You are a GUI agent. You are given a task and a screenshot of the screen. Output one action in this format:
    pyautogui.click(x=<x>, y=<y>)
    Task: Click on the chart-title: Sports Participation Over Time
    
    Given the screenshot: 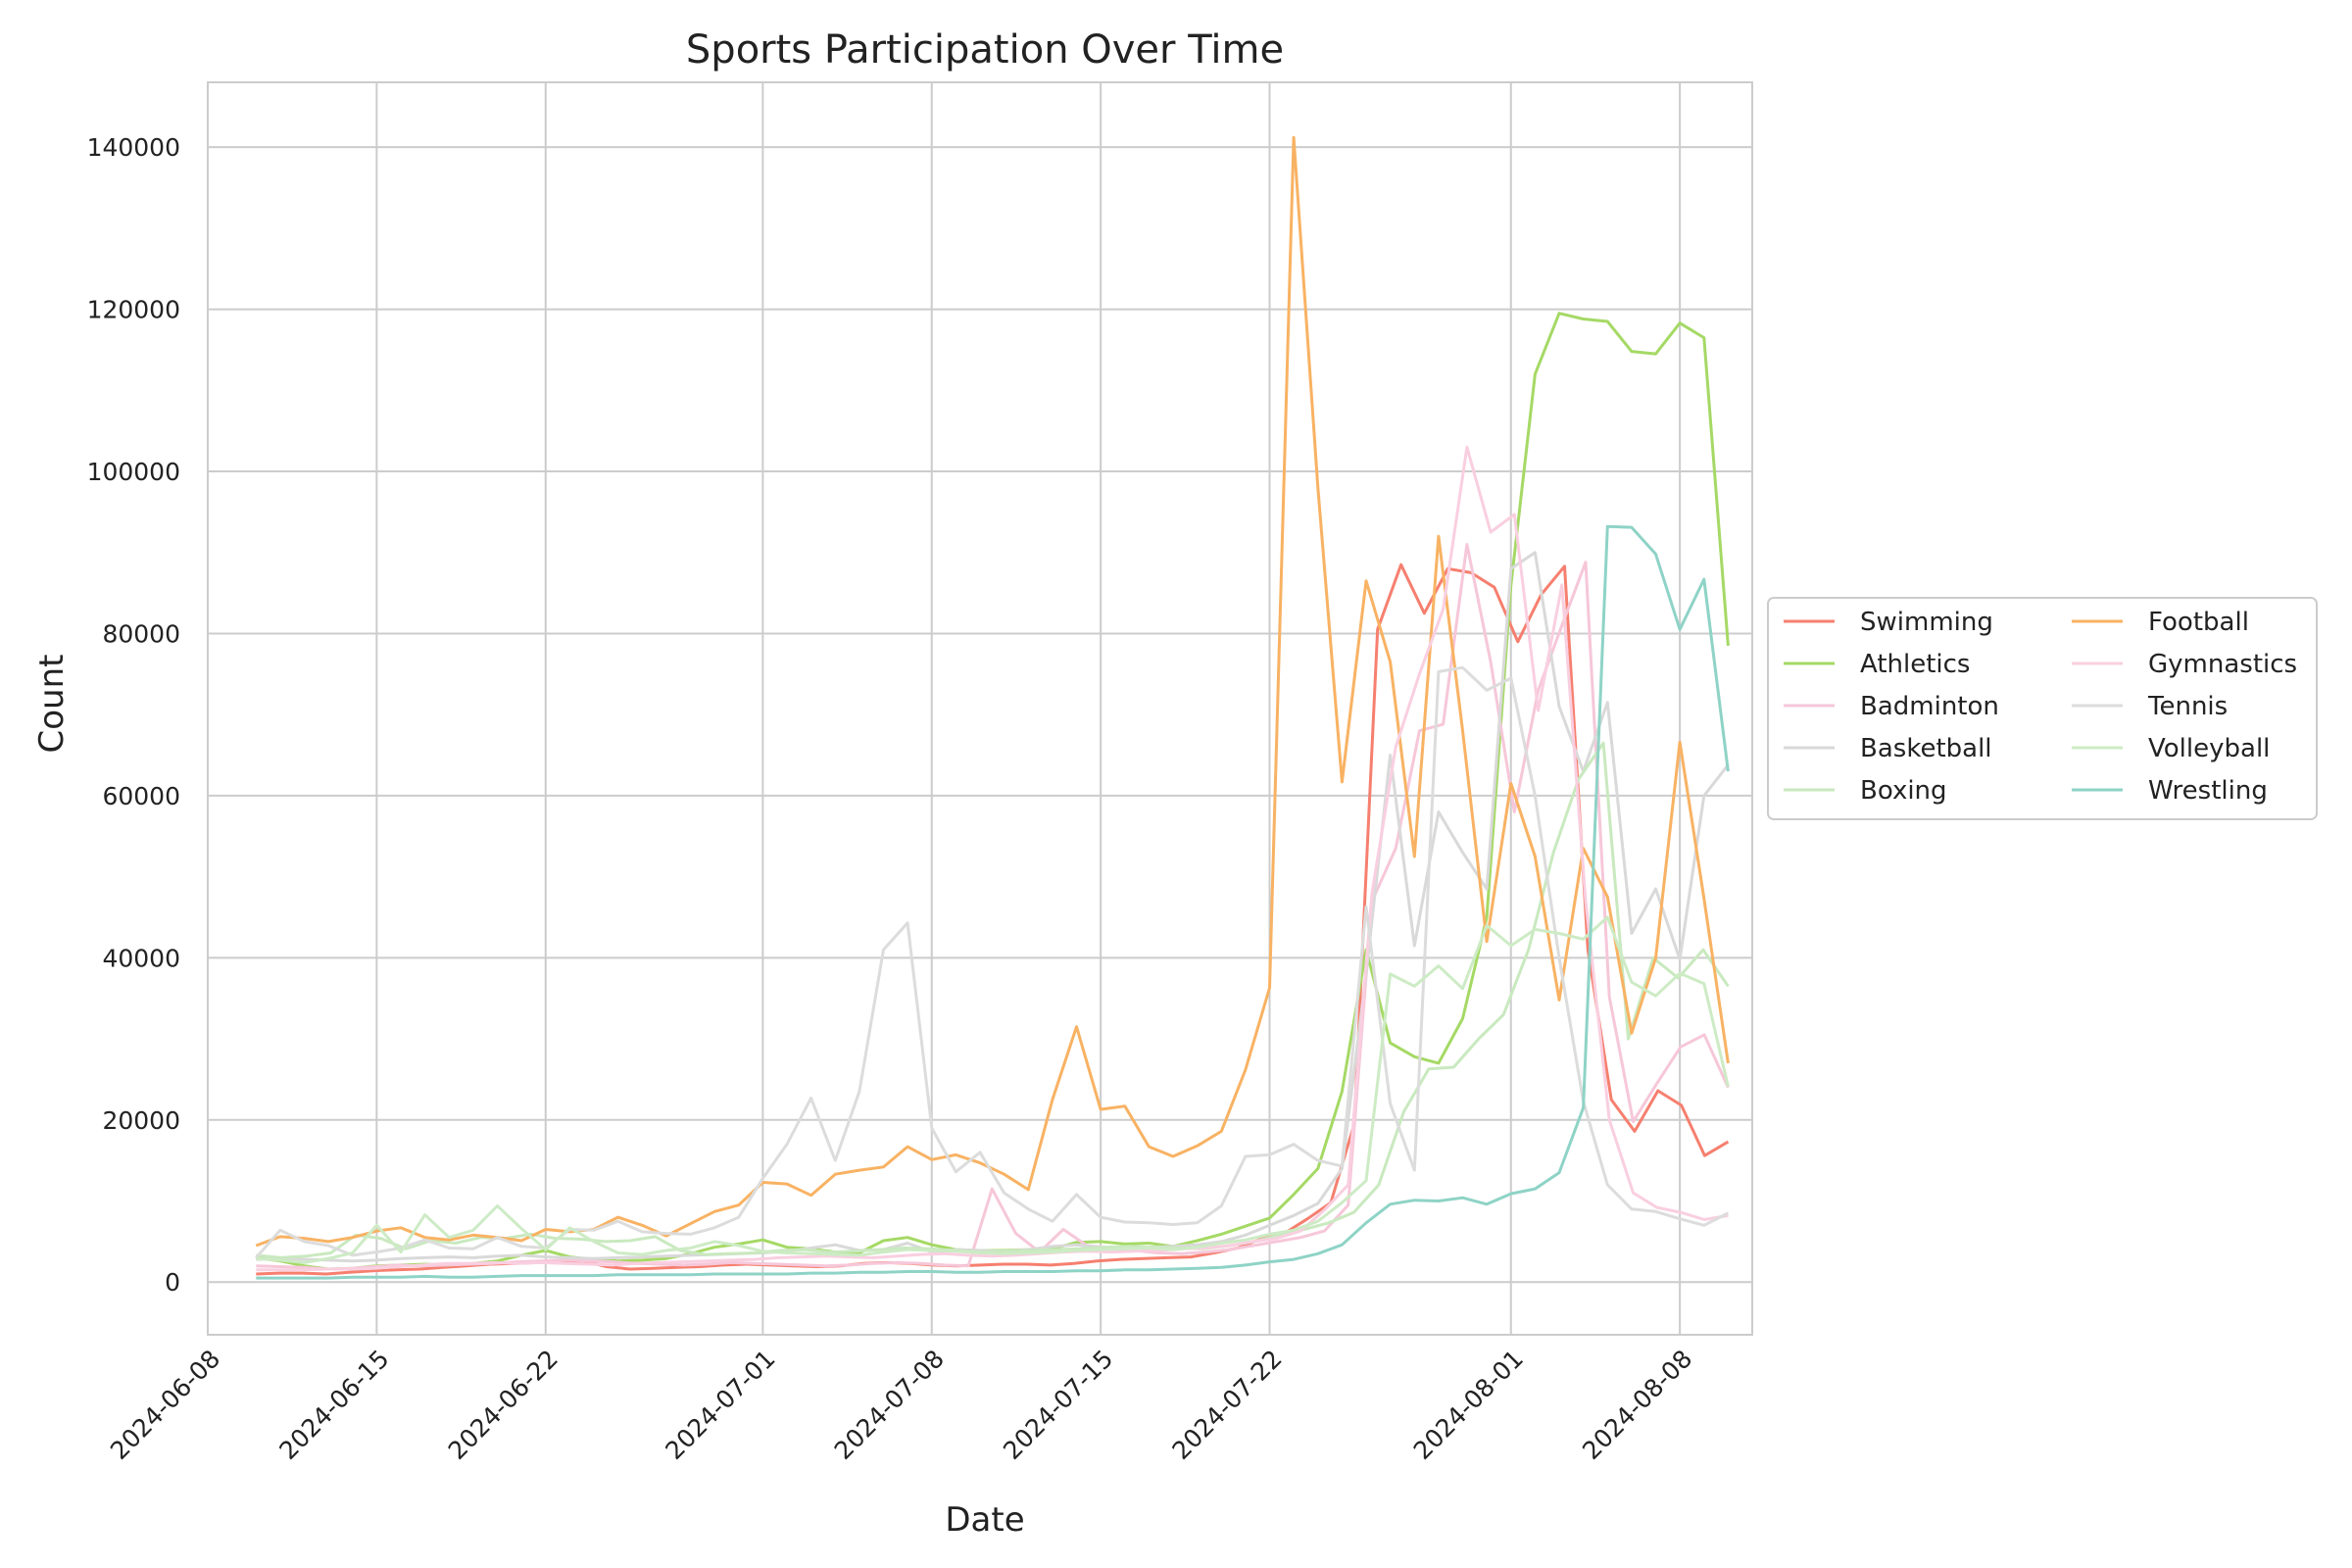 What is the action you would take?
    pyautogui.click(x=985, y=50)
    